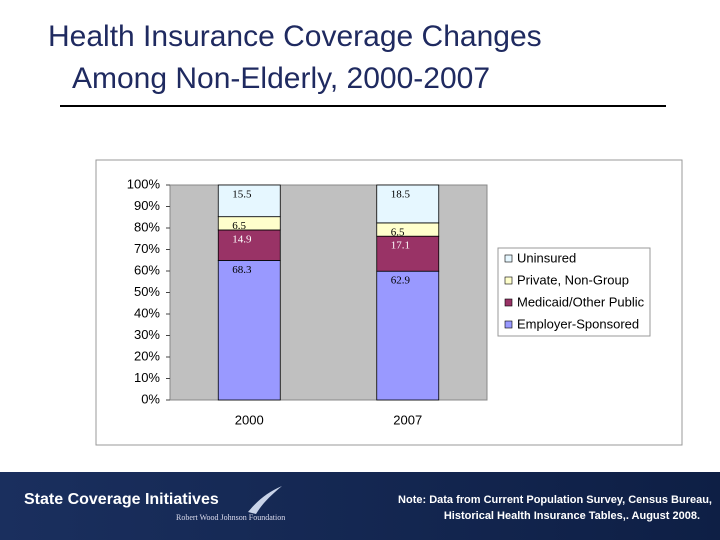  I want to click on legend-box, so click(574, 292).